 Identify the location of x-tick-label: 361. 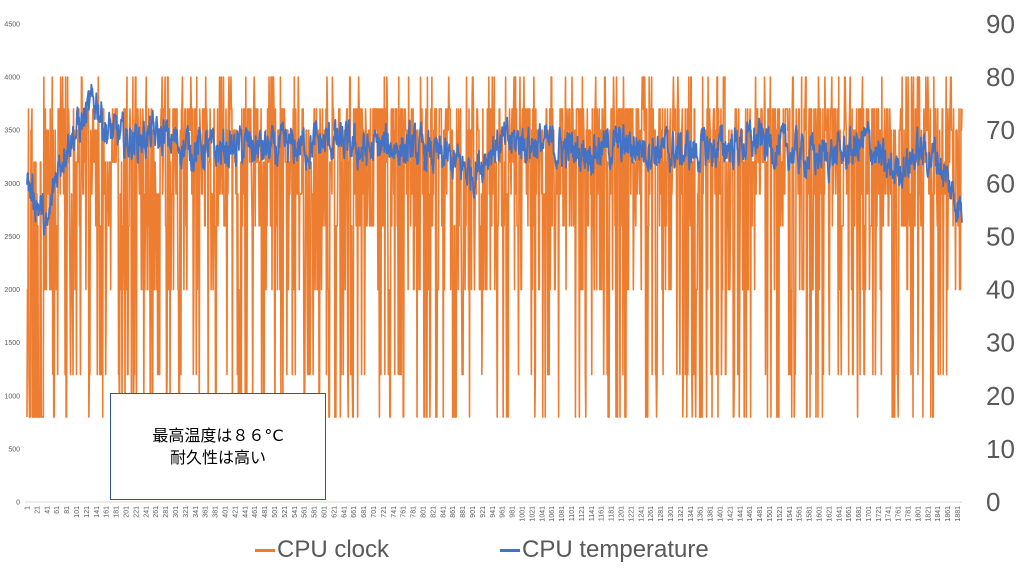
(206, 512).